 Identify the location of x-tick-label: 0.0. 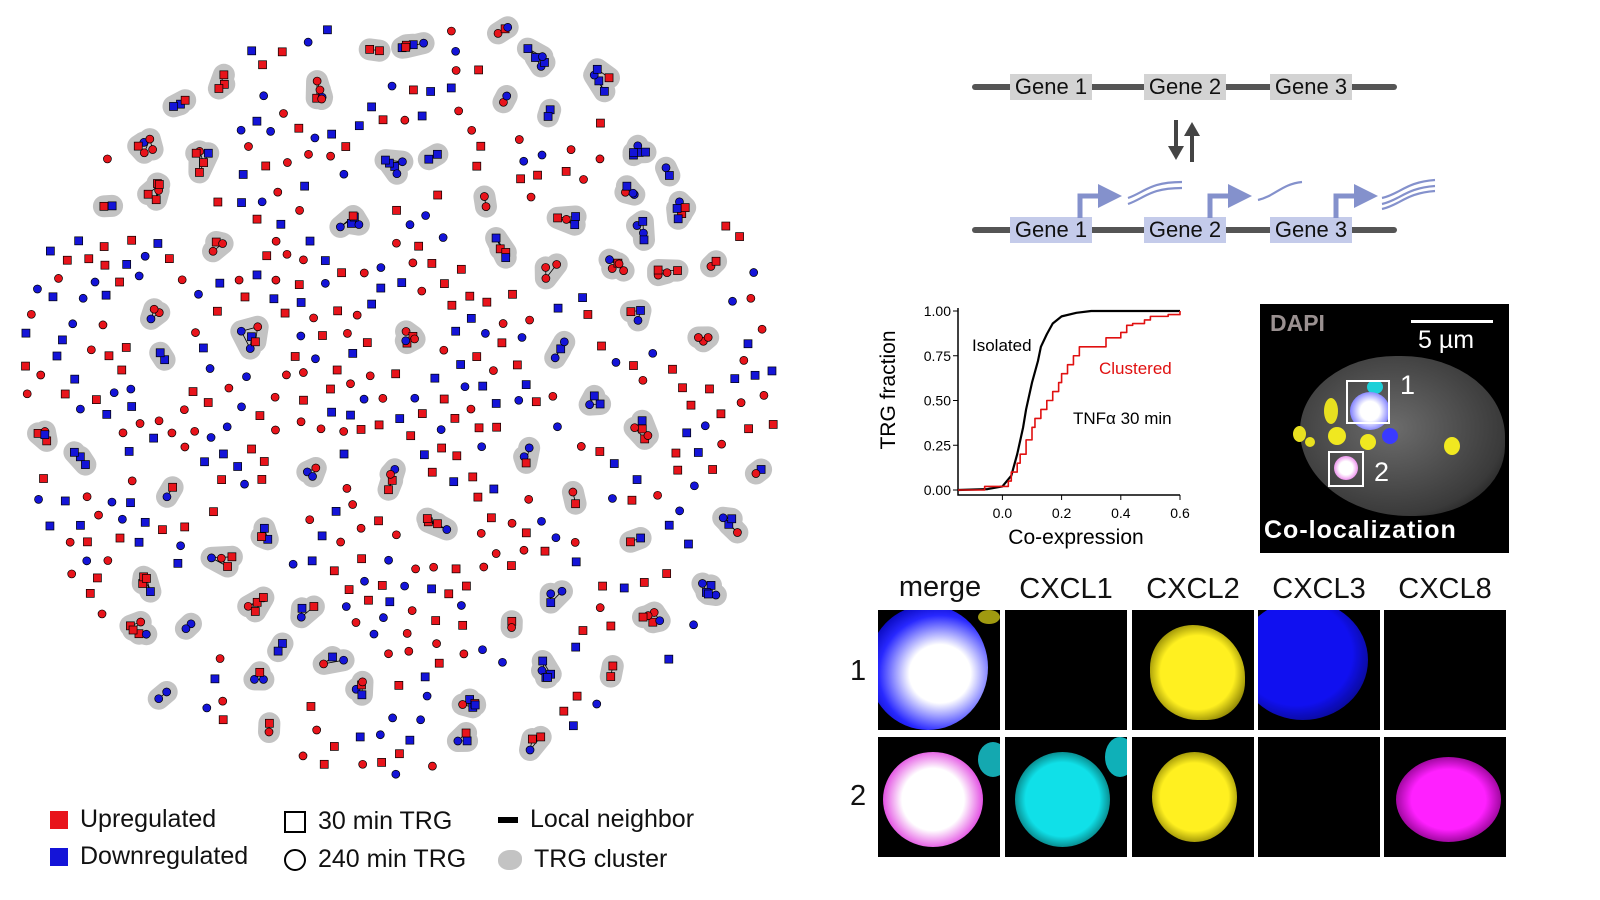
(1003, 513).